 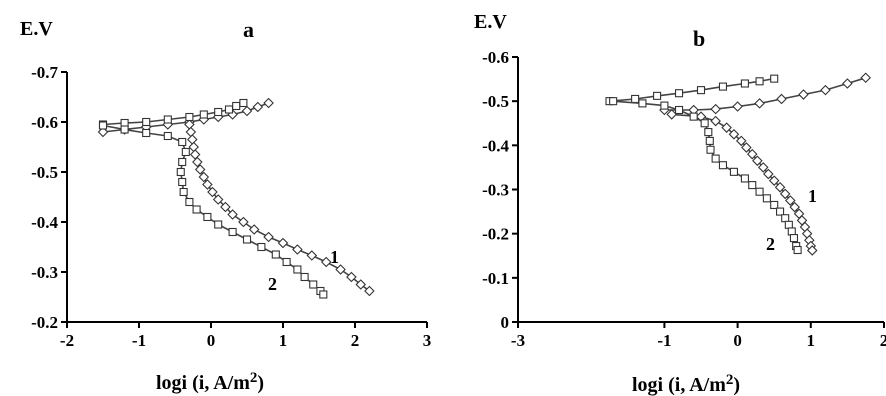 I want to click on series-2-cathodic-line, so click(x=213, y=210).